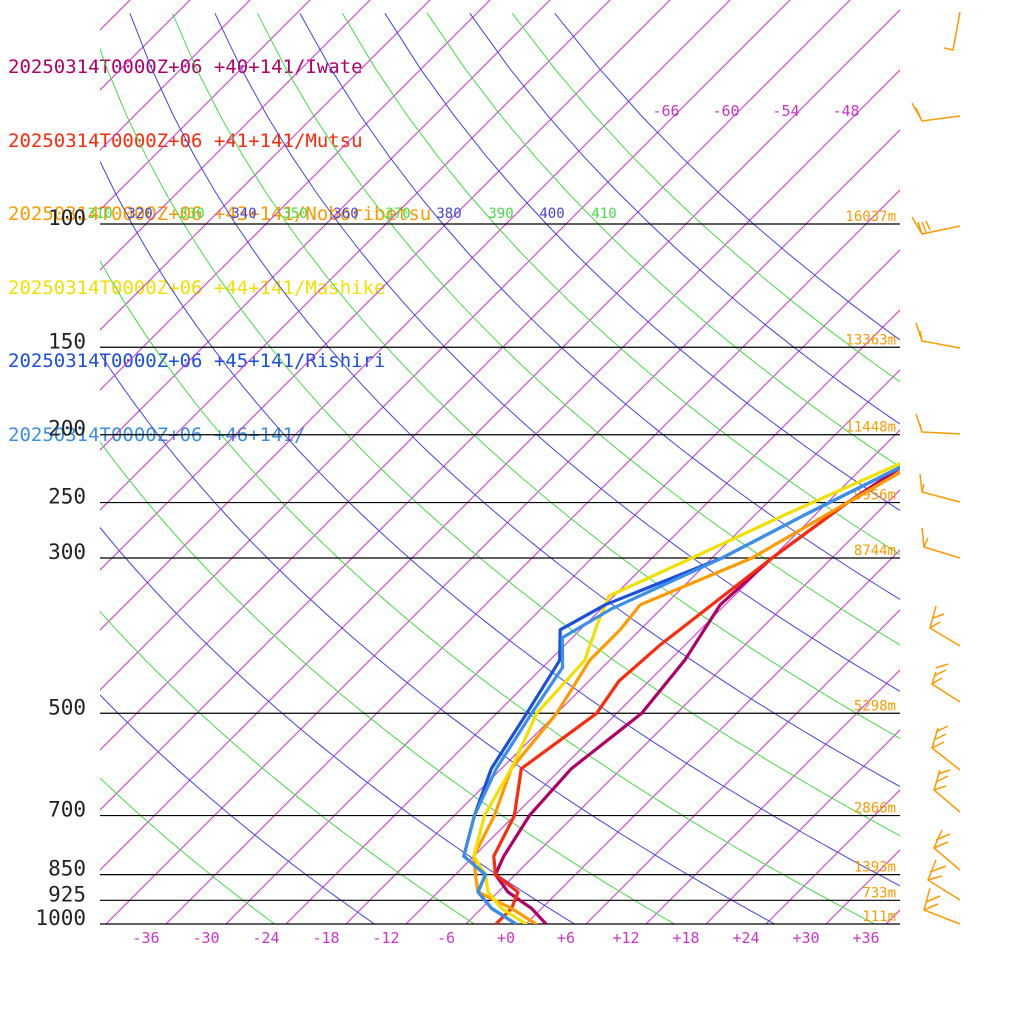 This screenshot has height=1024, width=1024. What do you see at coordinates (603, 214) in the screenshot?
I see `theta-label: 410` at bounding box center [603, 214].